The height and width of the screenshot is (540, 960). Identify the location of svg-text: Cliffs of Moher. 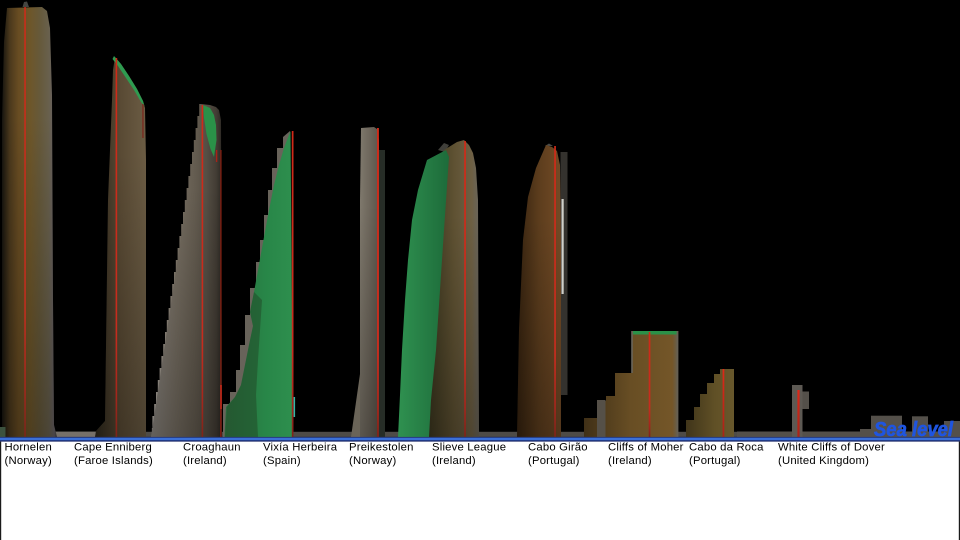
(646, 448).